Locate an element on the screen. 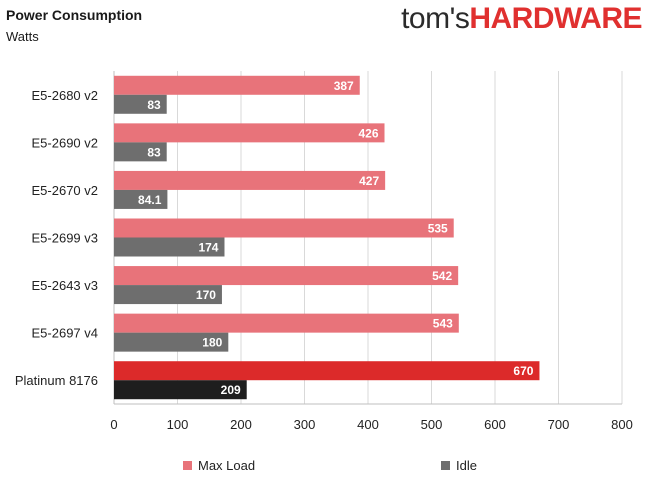 This screenshot has height=480, width=656. category-label: E5-2670 v2 is located at coordinates (65, 190).